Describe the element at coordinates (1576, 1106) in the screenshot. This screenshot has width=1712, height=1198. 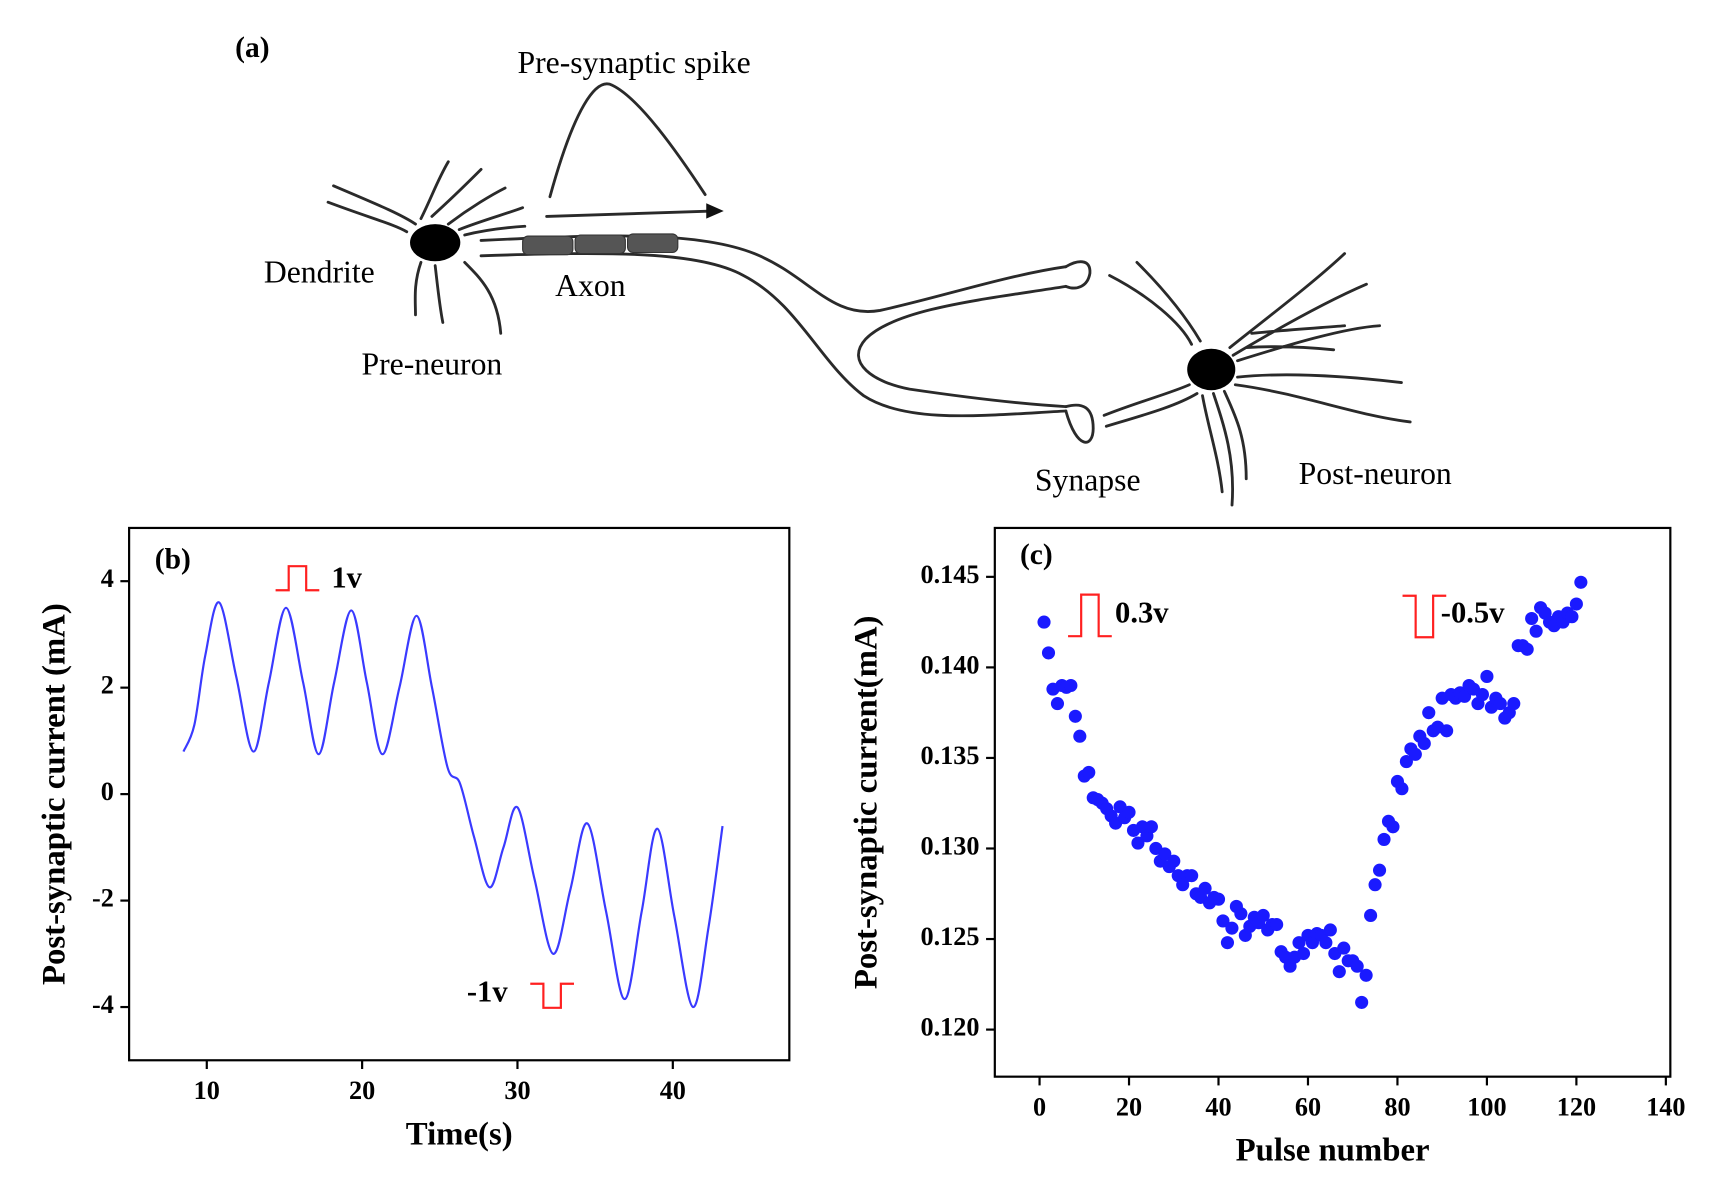
I see `x-tick-label: 120` at that location.